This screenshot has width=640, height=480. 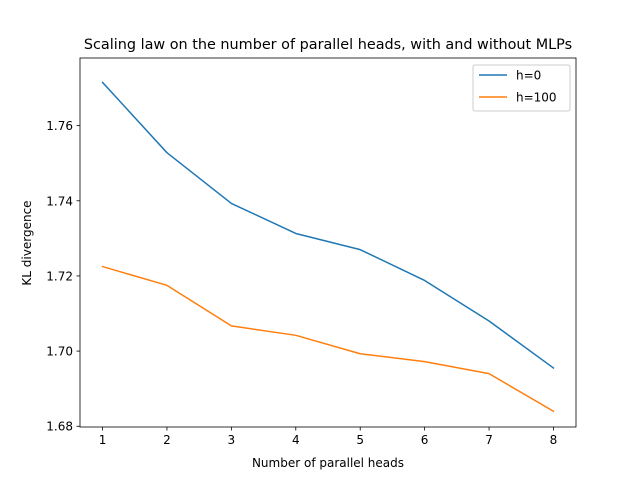 I want to click on y-tick-label: 1.74, so click(x=59, y=201).